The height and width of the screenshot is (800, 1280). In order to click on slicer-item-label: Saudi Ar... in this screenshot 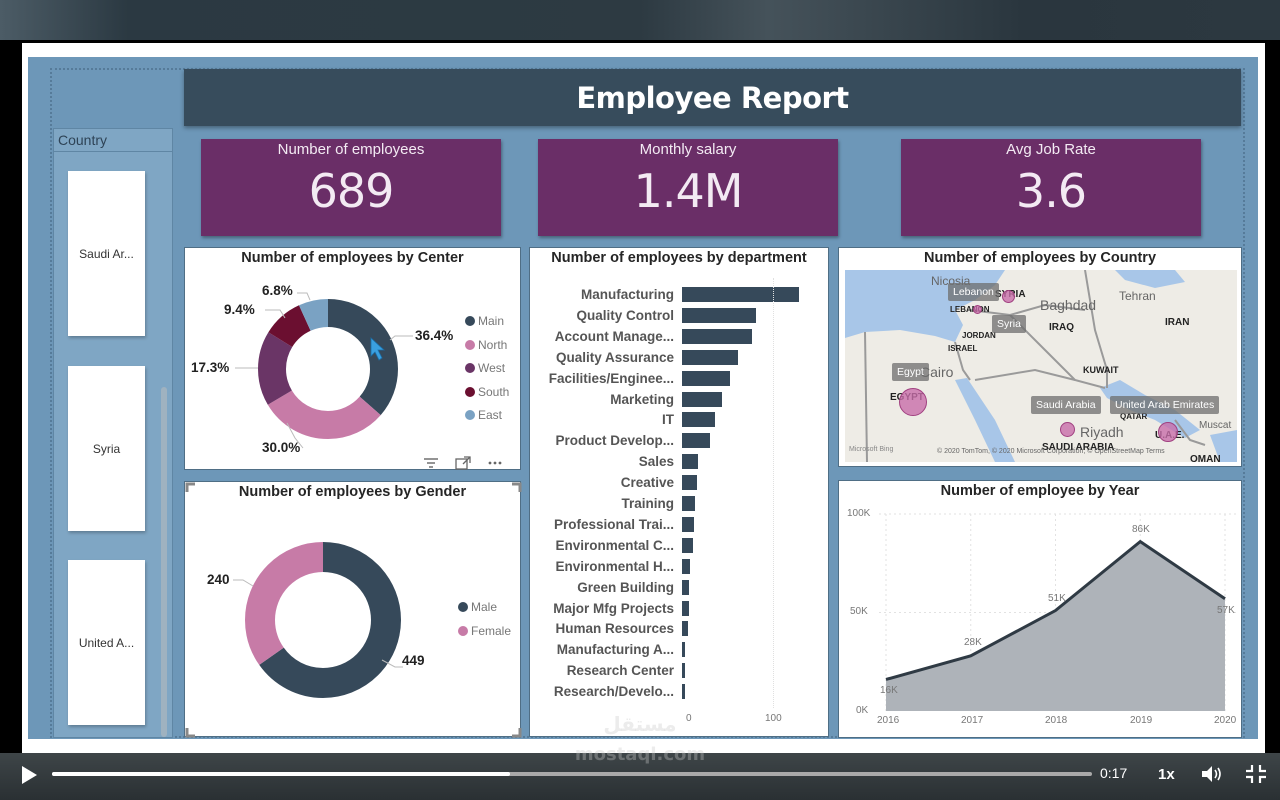, I will do `click(106, 253)`.